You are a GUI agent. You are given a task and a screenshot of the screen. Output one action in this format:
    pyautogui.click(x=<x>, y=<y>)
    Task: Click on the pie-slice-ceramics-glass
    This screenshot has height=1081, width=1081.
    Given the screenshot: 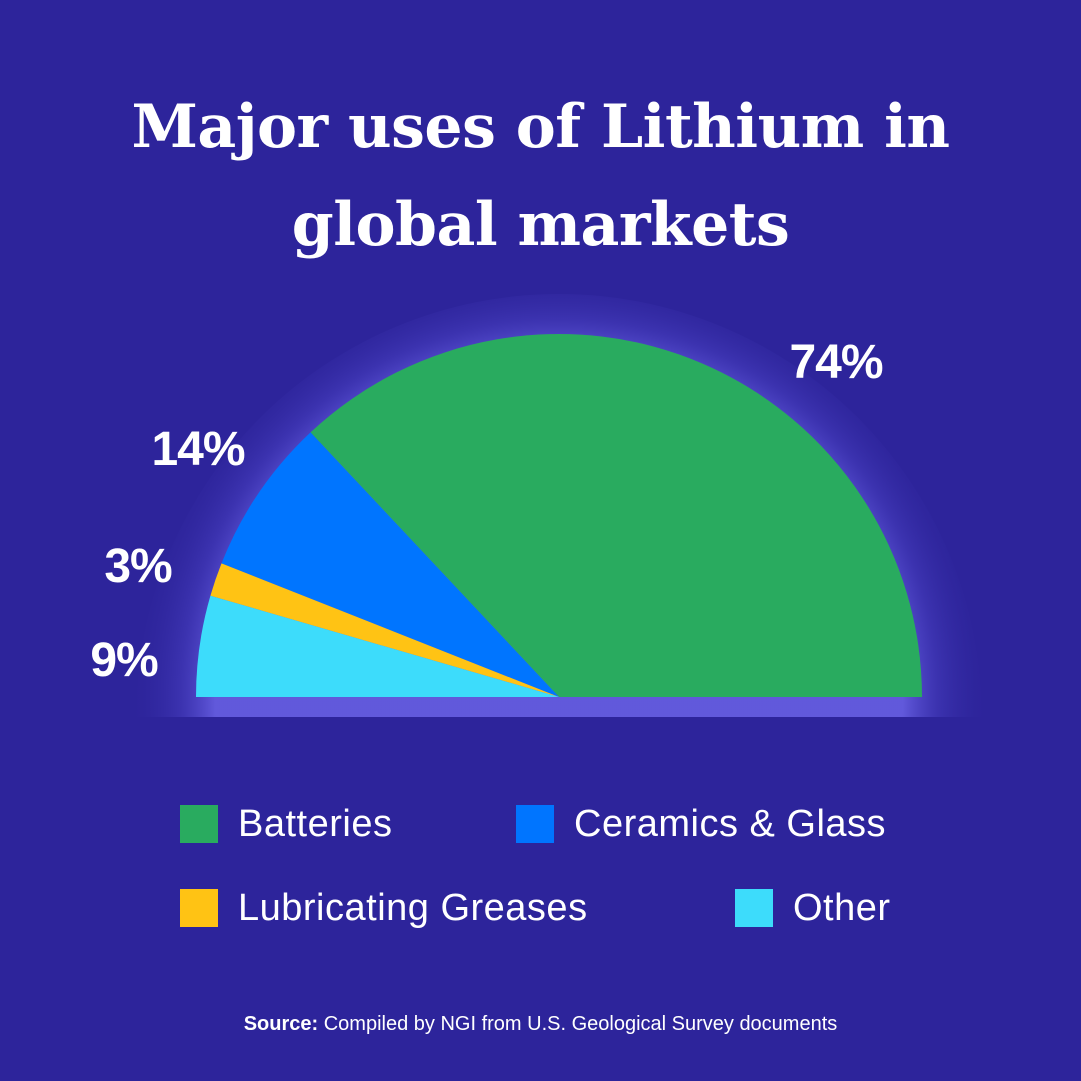 What is the action you would take?
    pyautogui.click(x=390, y=564)
    